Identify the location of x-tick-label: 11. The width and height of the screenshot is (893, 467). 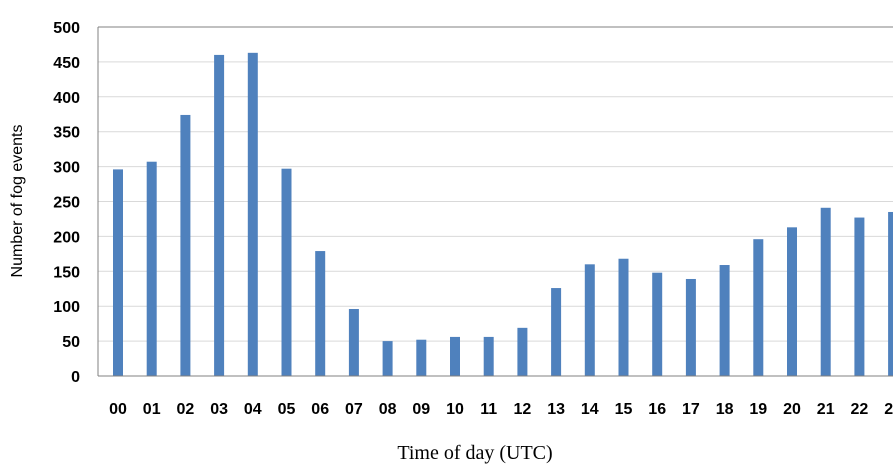
(488, 409).